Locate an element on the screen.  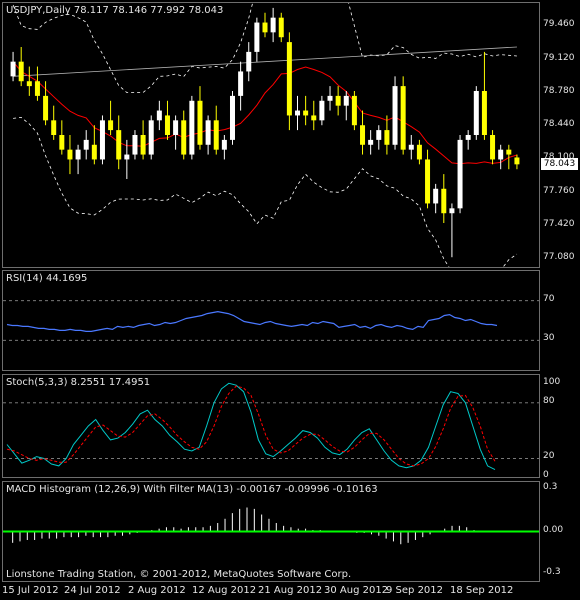
macd-axis: 0.3 0.00 -0.3 is located at coordinates (560, 531).